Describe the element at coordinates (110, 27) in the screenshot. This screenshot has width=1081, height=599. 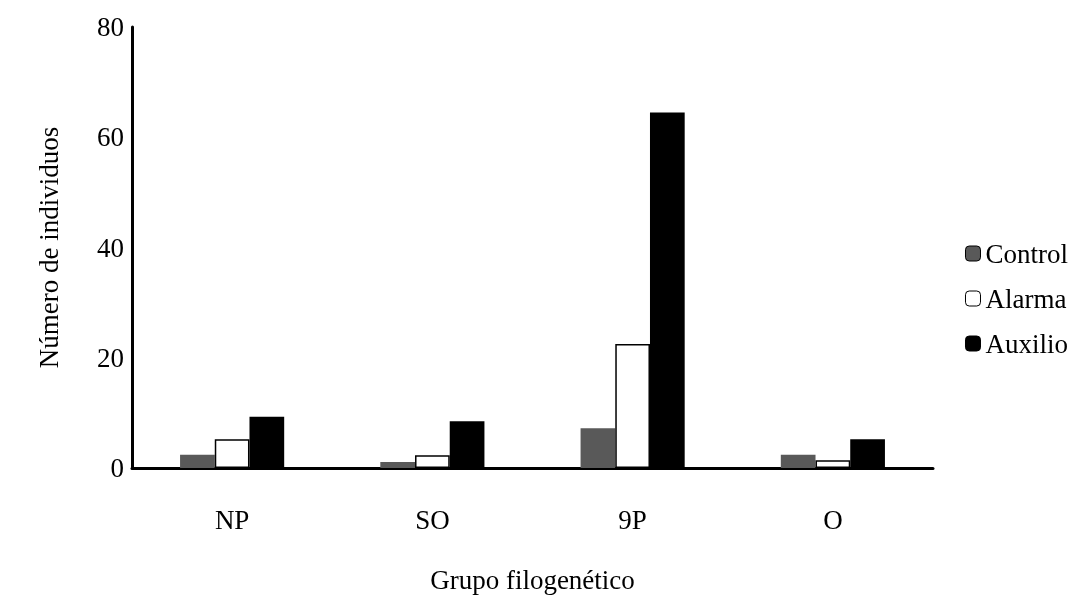
I see `y-tick-label: 80` at that location.